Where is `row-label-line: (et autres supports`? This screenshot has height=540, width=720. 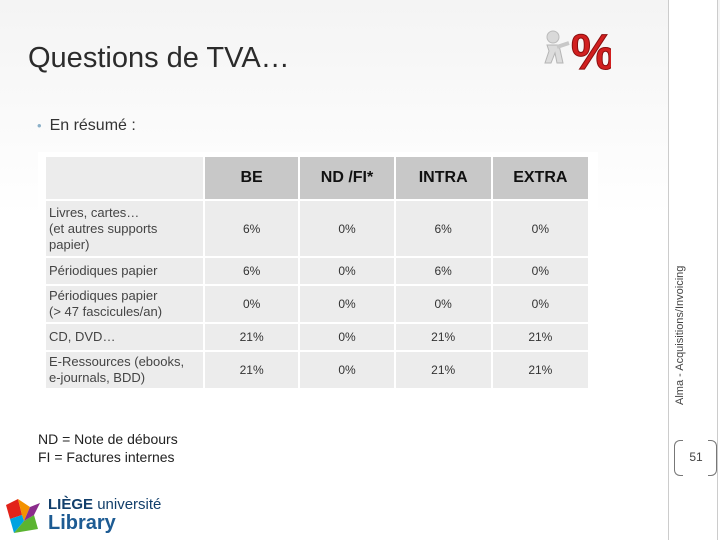
row-label-line: (et autres supports is located at coordinates (103, 228).